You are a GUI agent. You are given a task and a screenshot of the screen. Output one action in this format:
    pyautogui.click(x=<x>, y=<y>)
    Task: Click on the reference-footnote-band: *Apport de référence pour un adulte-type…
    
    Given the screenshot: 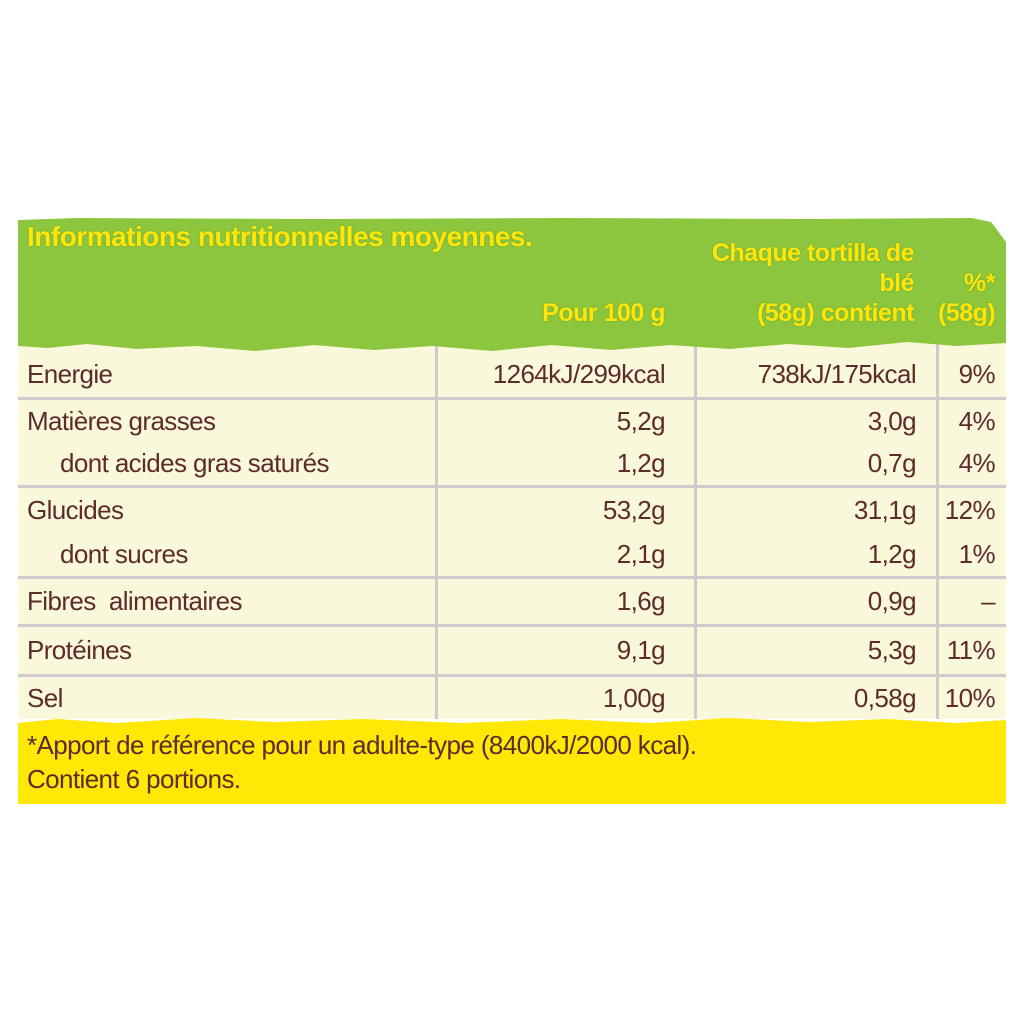 What is the action you would take?
    pyautogui.click(x=512, y=761)
    